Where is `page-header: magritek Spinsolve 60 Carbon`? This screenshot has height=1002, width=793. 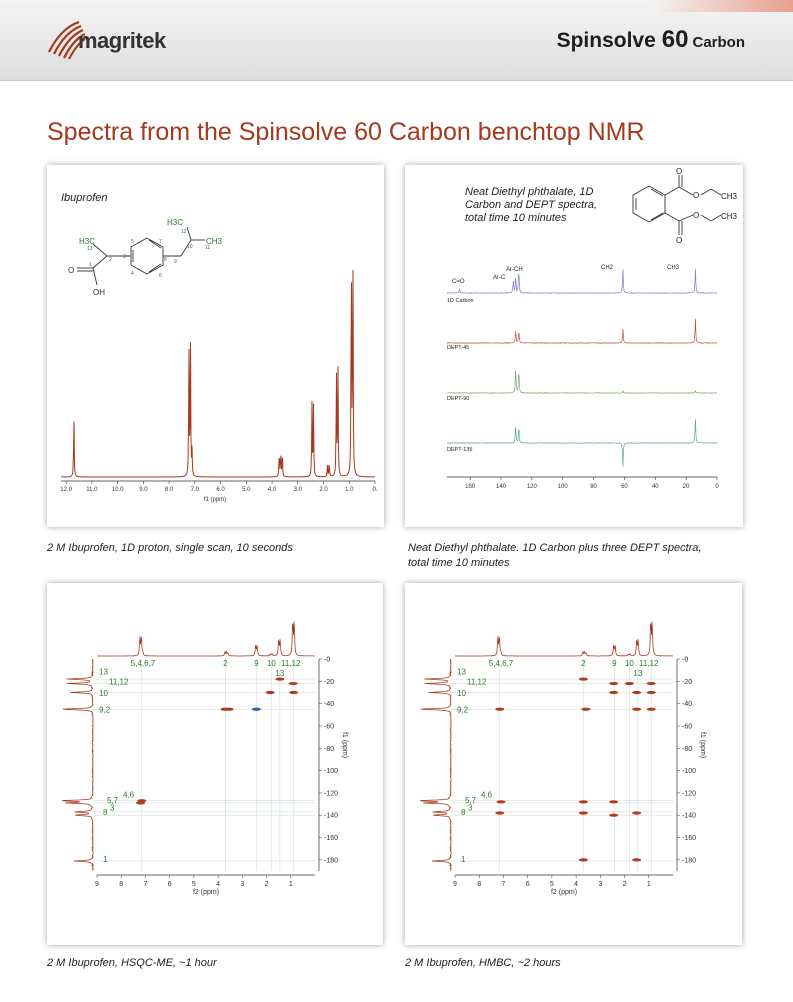 page-header: magritek Spinsolve 60 Carbon is located at coordinates (396, 40).